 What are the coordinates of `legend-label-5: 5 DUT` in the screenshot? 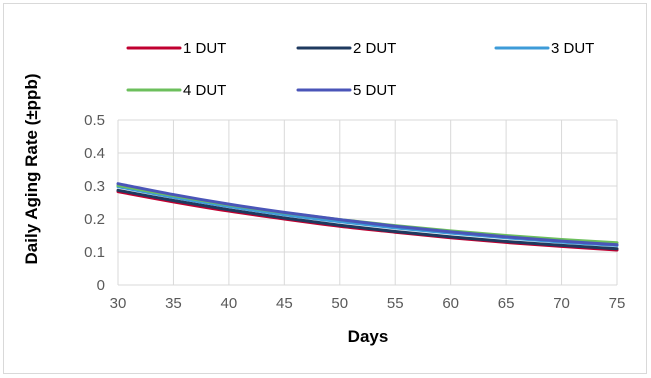 It's located at (374, 90).